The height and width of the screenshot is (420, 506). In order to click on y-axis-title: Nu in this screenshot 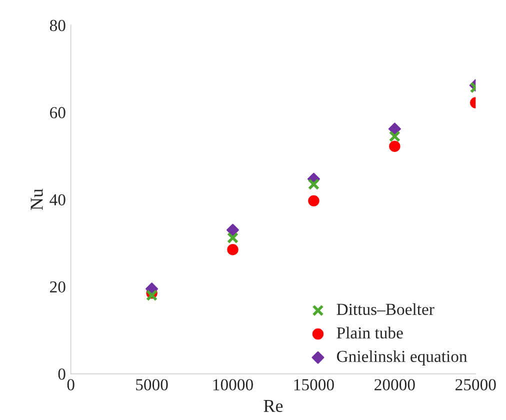, I will do `click(36, 199)`.